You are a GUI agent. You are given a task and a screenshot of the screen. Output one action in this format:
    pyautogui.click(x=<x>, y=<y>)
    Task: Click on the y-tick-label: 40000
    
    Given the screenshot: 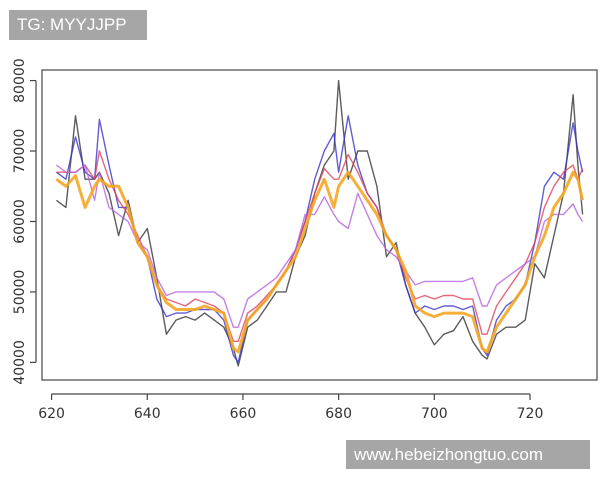 What is the action you would take?
    pyautogui.click(x=20, y=362)
    